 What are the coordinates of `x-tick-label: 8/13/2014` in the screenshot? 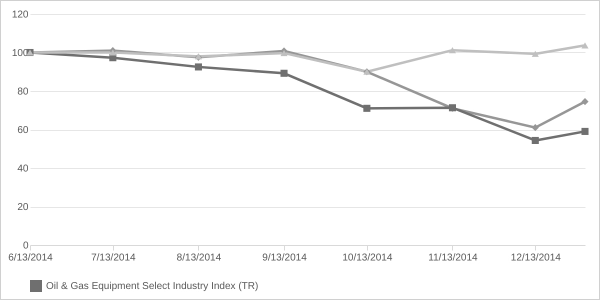 It's located at (199, 258).